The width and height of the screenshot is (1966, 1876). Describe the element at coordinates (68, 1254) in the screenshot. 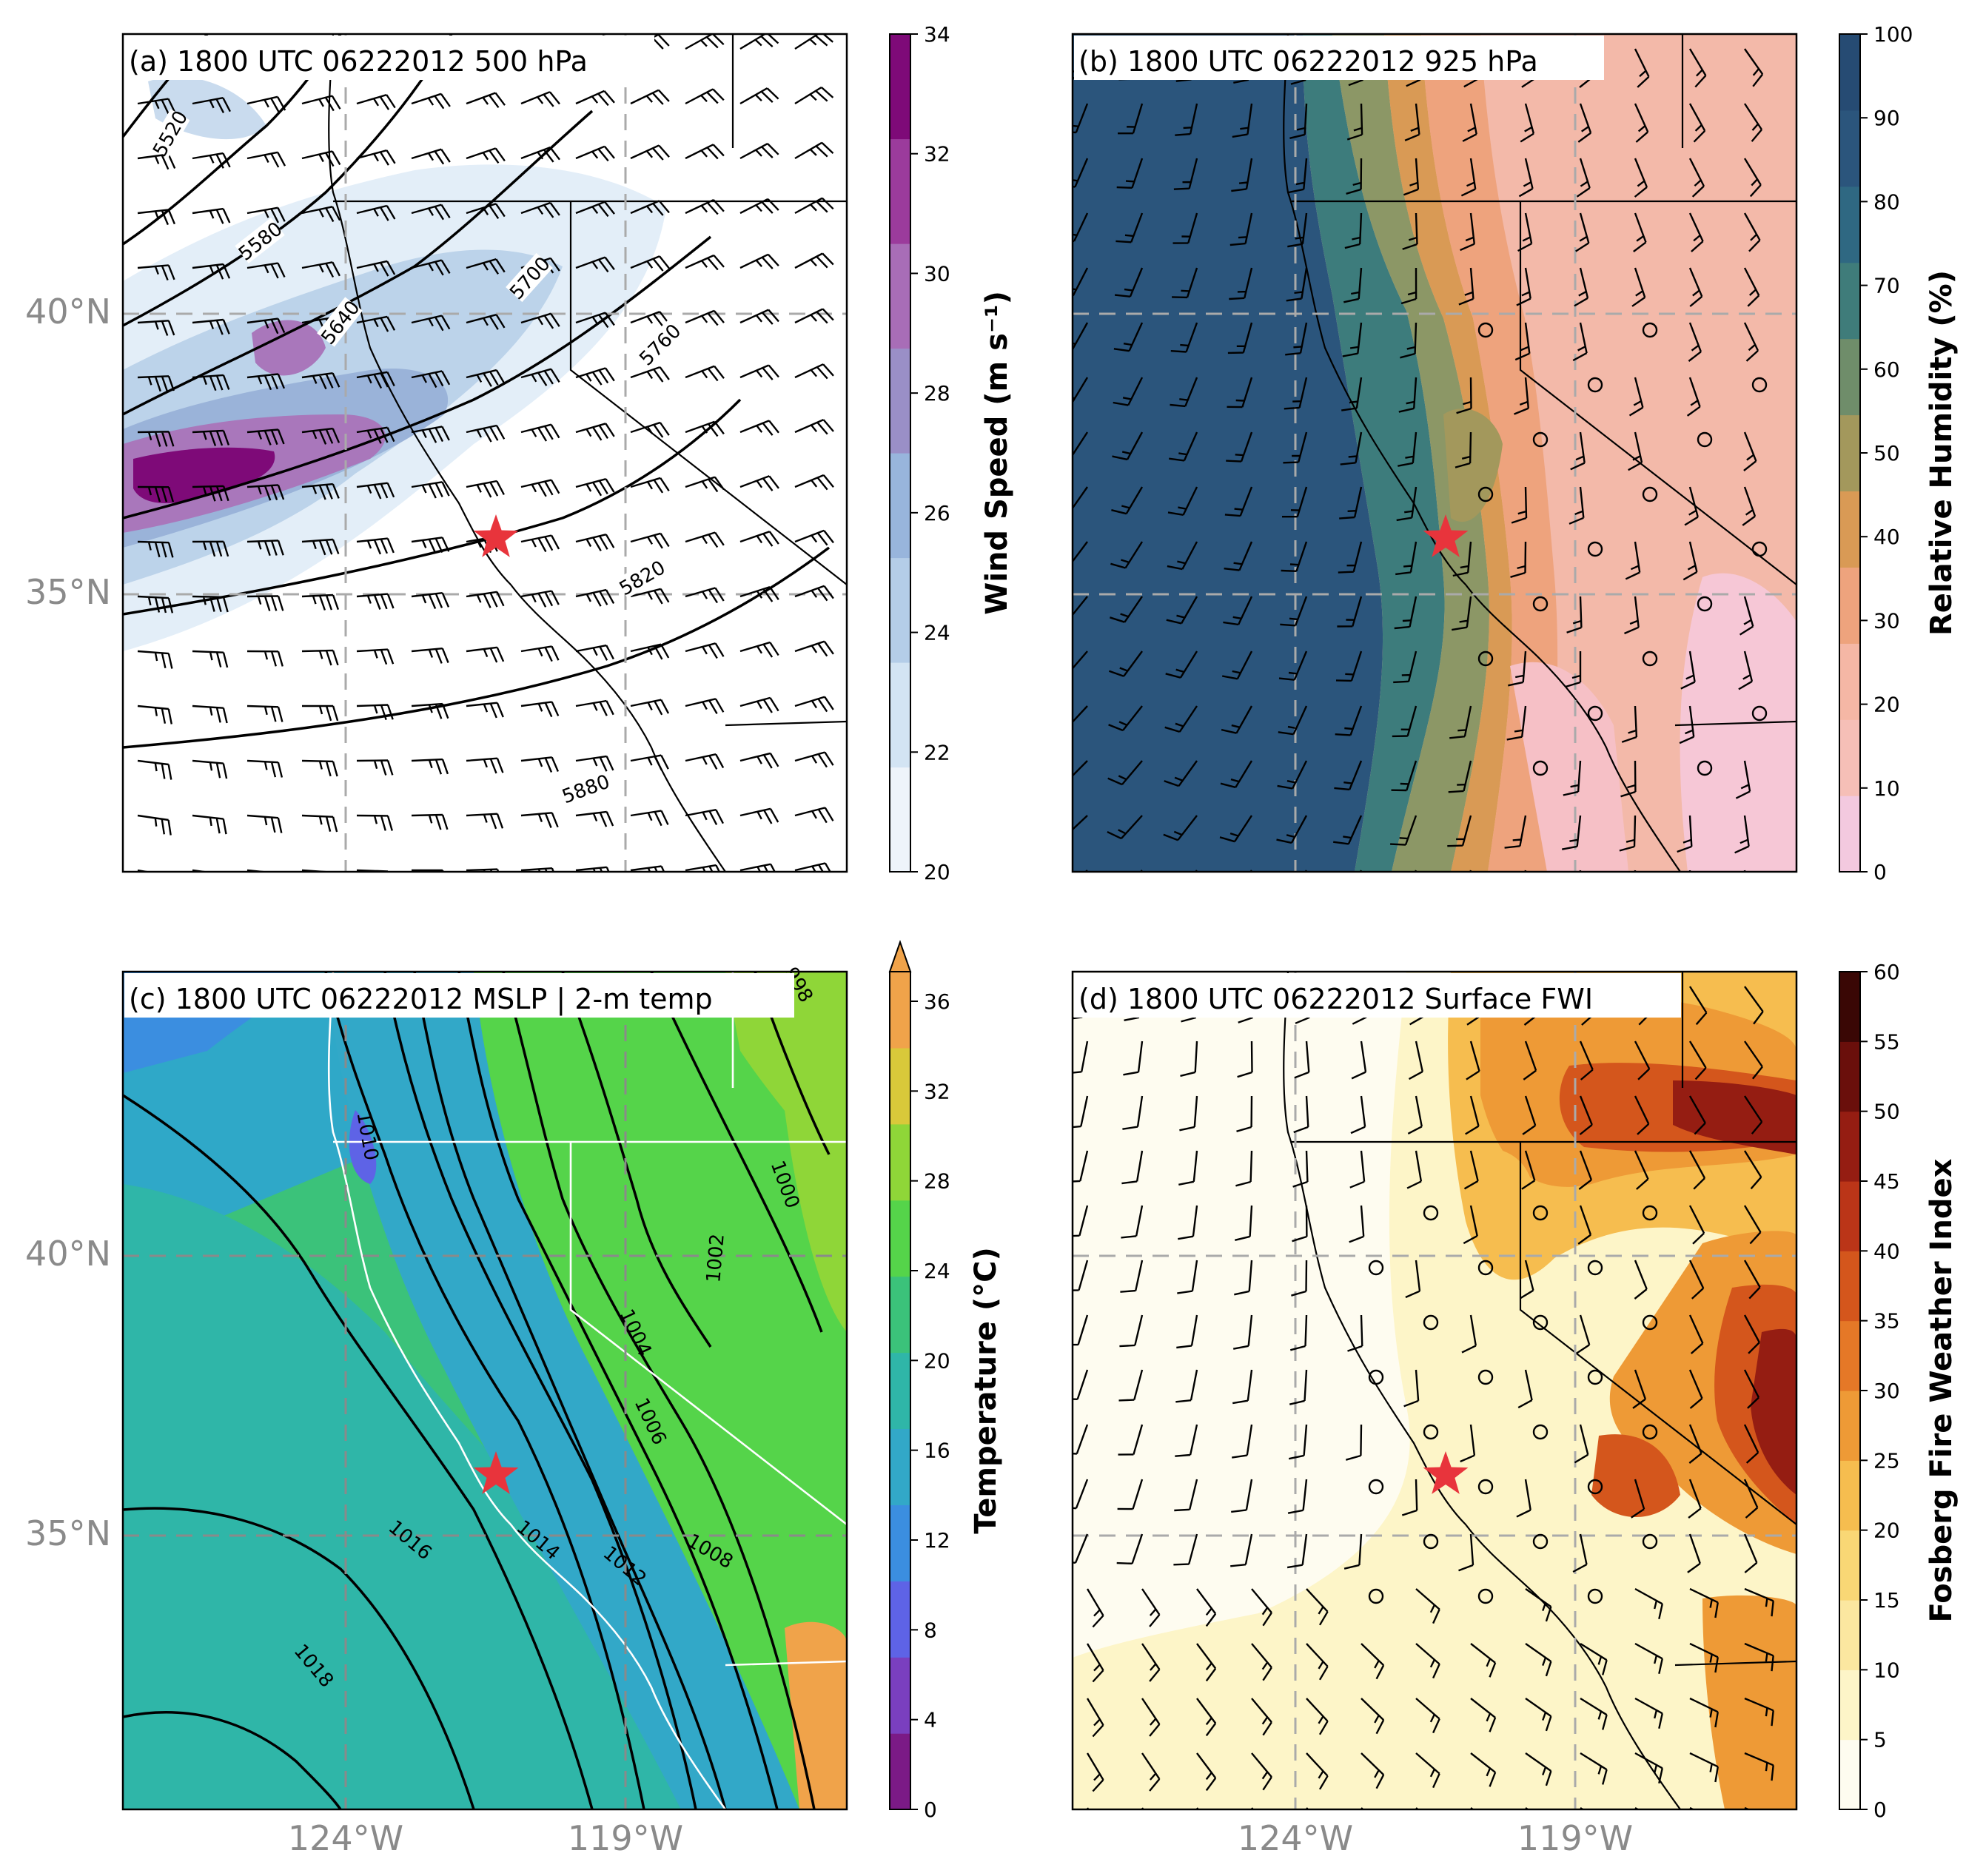

I see `lat-label-40n-c: 40°N` at that location.